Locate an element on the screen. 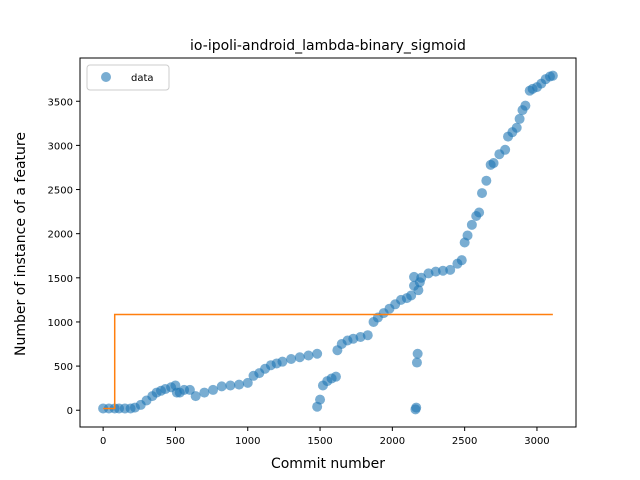 The height and width of the screenshot is (480, 640). x-axis-label: Commit number is located at coordinates (328, 464).